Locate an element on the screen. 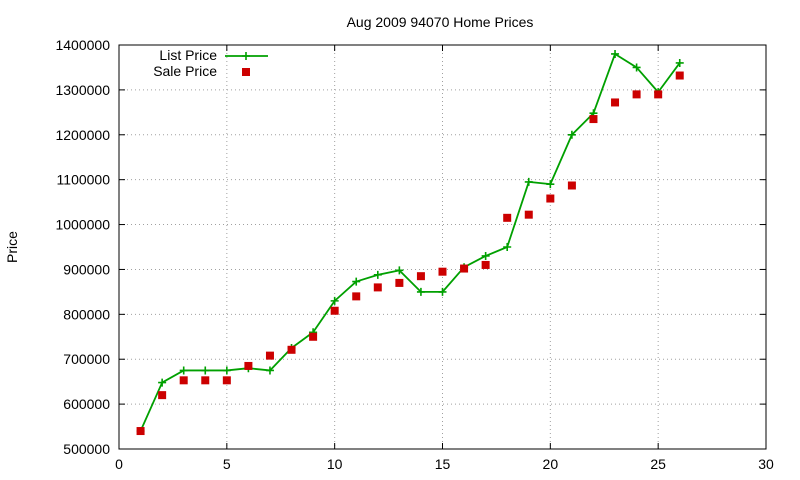  legend: List Price Sale Price is located at coordinates (210, 63).